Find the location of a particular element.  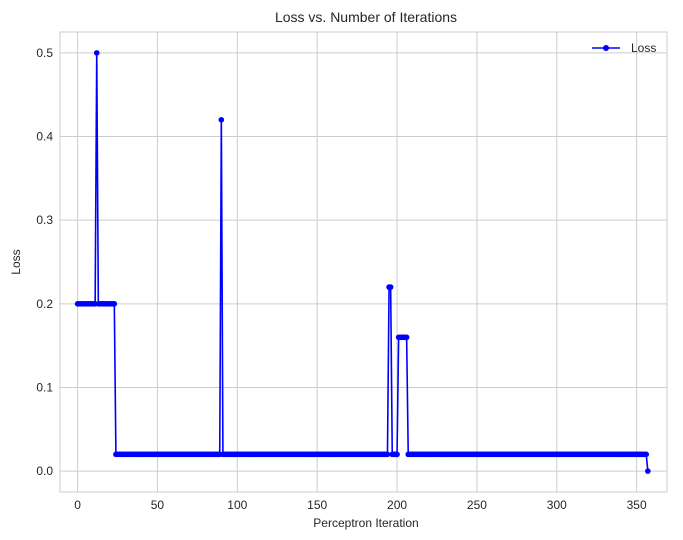

x-tick-label: 50 is located at coordinates (158, 505).